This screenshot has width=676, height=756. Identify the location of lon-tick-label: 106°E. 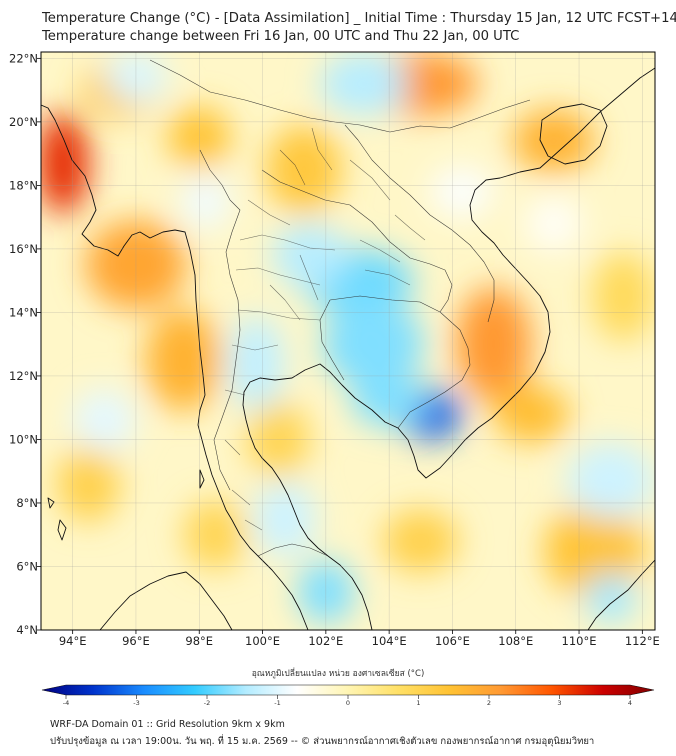
(452, 641).